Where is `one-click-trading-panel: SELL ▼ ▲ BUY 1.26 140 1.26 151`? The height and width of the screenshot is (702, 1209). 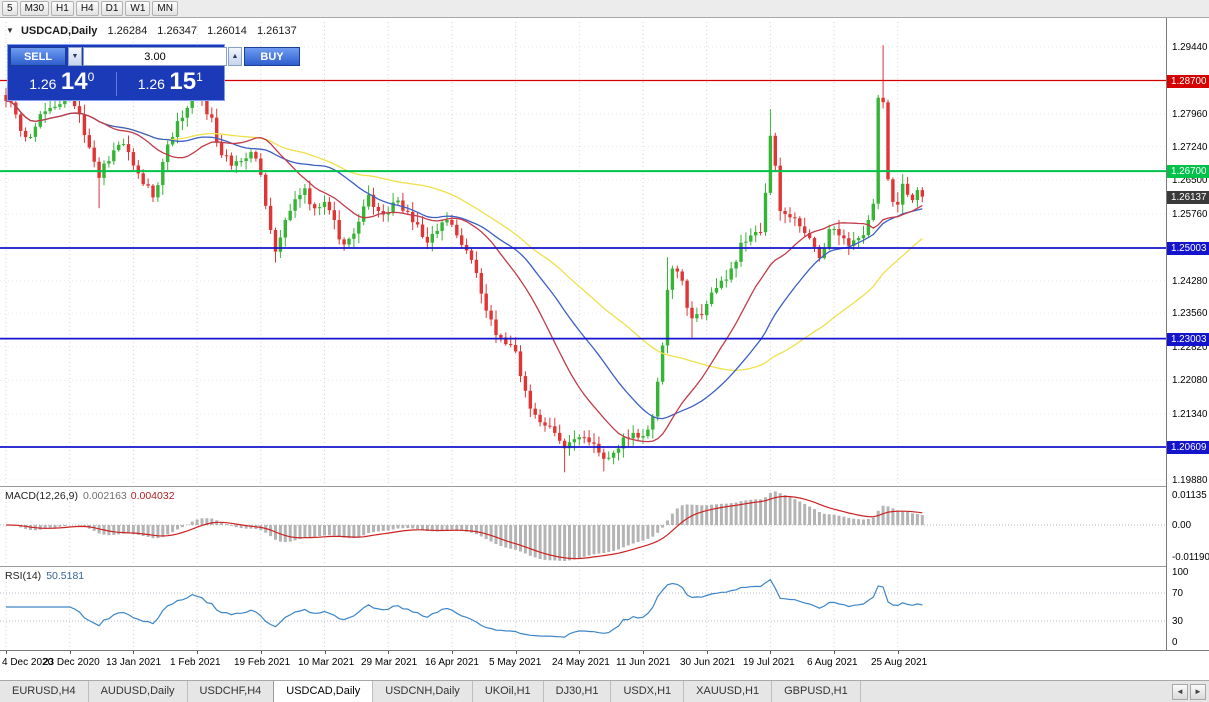 one-click-trading-panel: SELL ▼ ▲ BUY 1.26 140 1.26 151 is located at coordinates (153, 72).